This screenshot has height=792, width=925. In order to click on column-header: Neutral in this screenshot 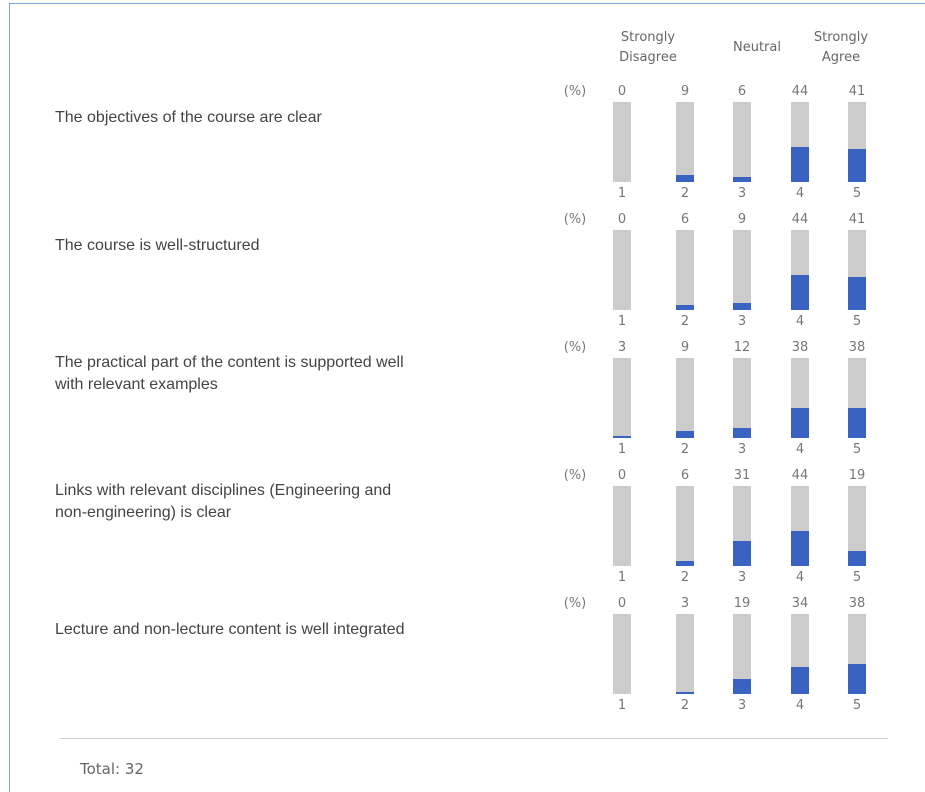, I will do `click(757, 47)`.